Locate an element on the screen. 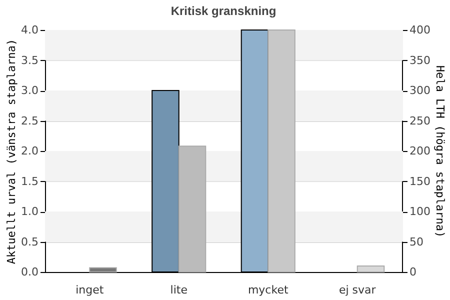  y-tick-label: 1.5 is located at coordinates (29, 181).